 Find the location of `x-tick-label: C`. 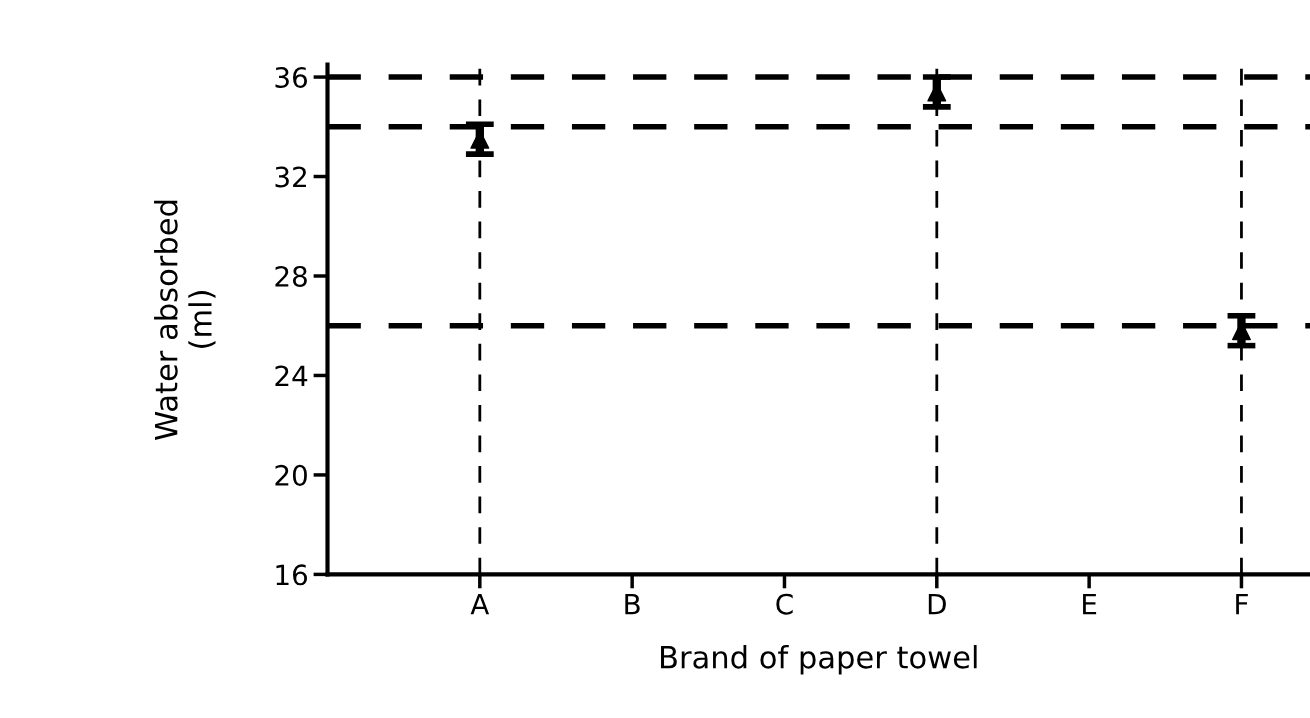

x-tick-label: C is located at coordinates (784, 604).